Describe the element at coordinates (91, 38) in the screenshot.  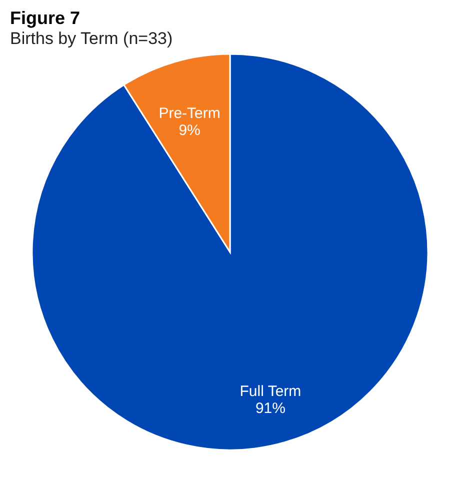
I see `chart-subtitle: Births by Term (n=33)` at that location.